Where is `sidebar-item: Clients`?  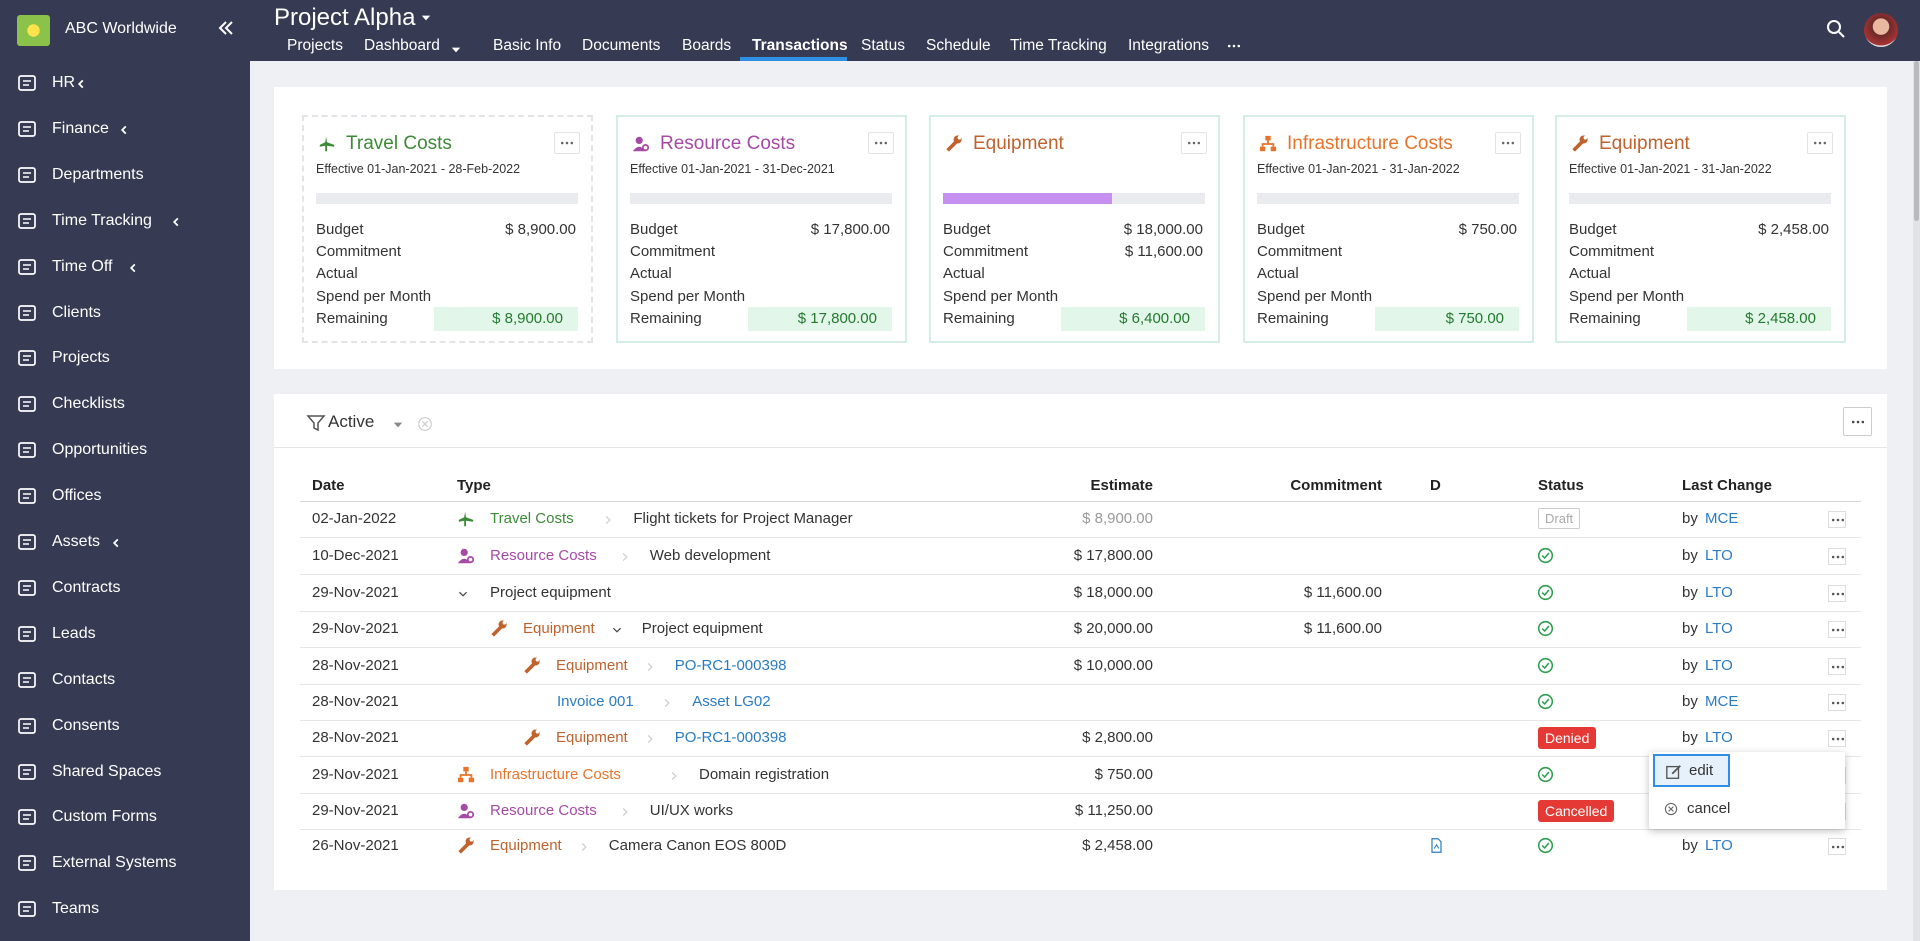 sidebar-item: Clients is located at coordinates (125, 313).